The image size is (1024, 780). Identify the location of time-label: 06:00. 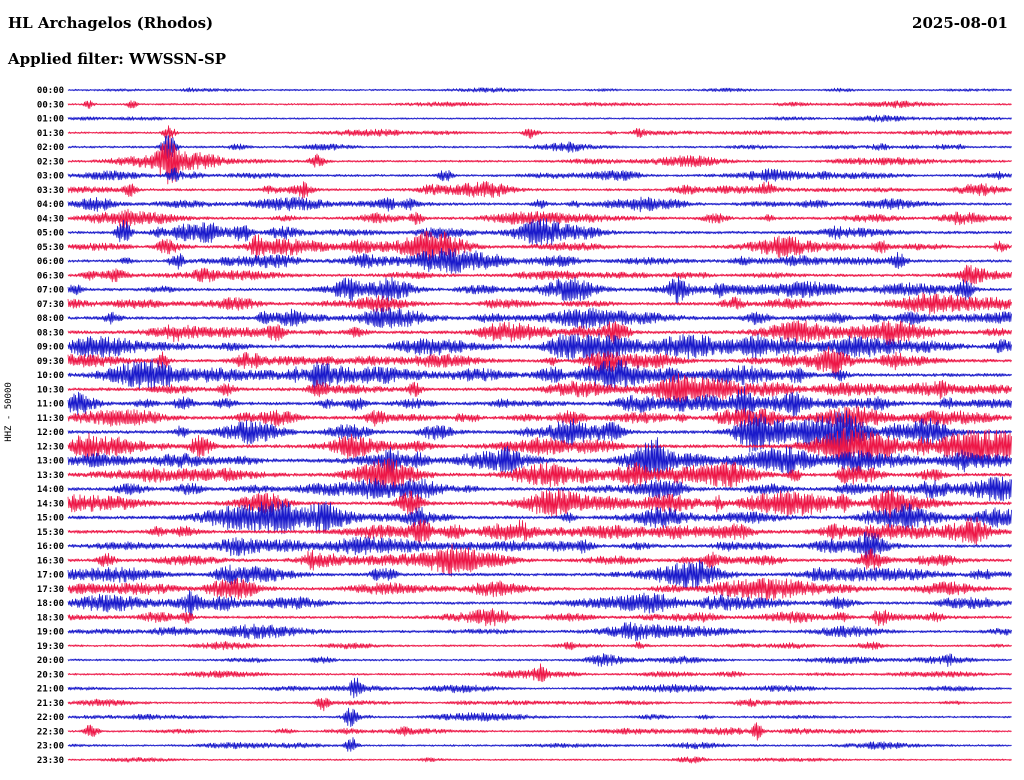
(50, 262).